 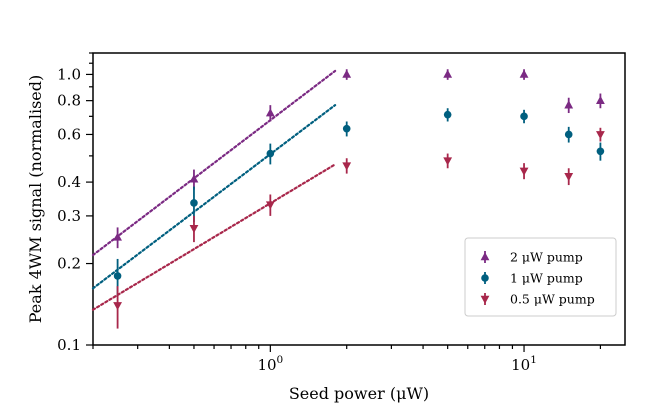 What do you see at coordinates (35, 199) in the screenshot?
I see `y-axis-label: Peak 4WM signal (normalised)` at bounding box center [35, 199].